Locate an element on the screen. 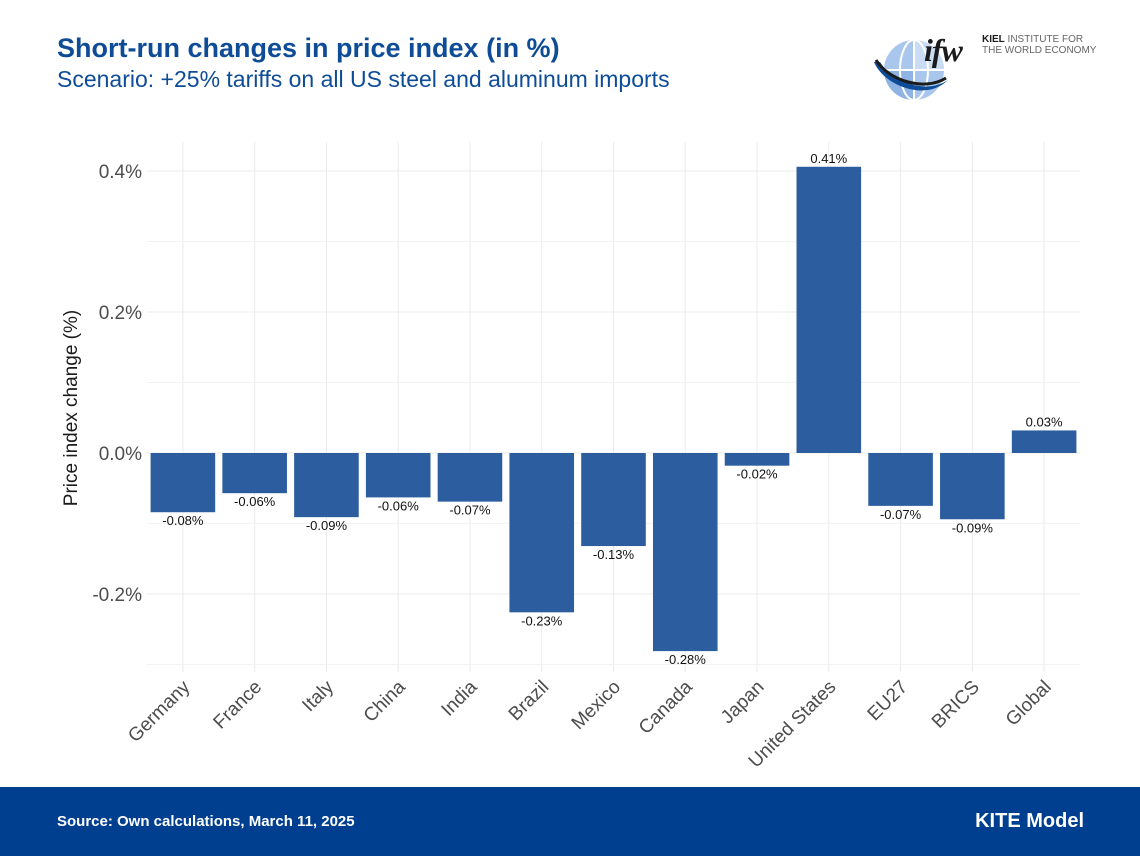  y-tick-label: 0.4% is located at coordinates (120, 172).